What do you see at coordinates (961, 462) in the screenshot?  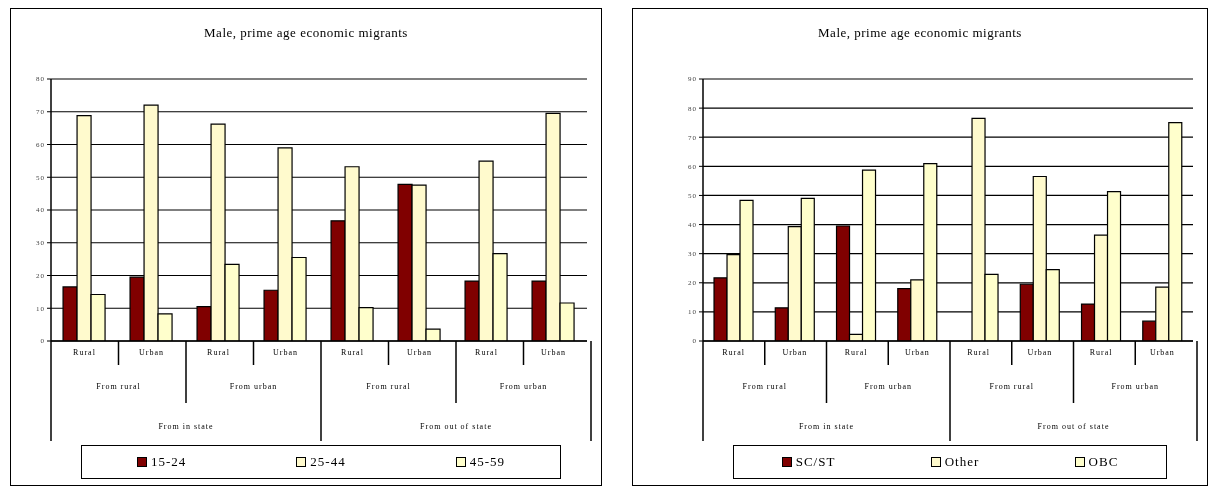 I see `legend-label: Other` at bounding box center [961, 462].